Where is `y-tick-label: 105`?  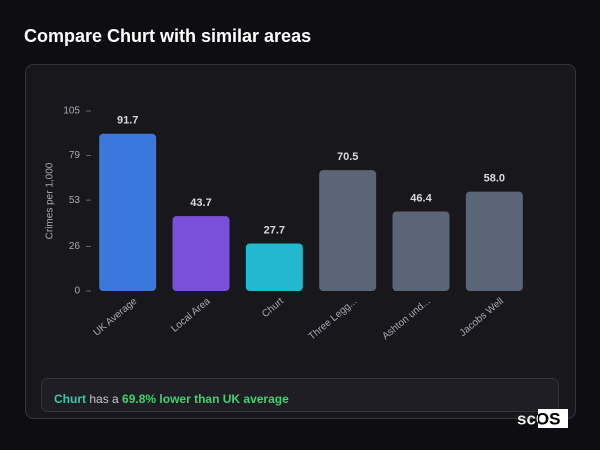
y-tick-label: 105 is located at coordinates (71, 111).